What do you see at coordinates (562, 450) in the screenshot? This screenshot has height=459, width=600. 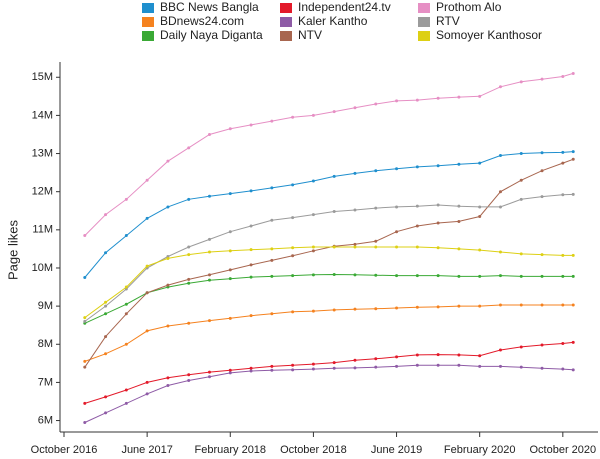 I see `x-tick-label: October 2020` at bounding box center [562, 450].